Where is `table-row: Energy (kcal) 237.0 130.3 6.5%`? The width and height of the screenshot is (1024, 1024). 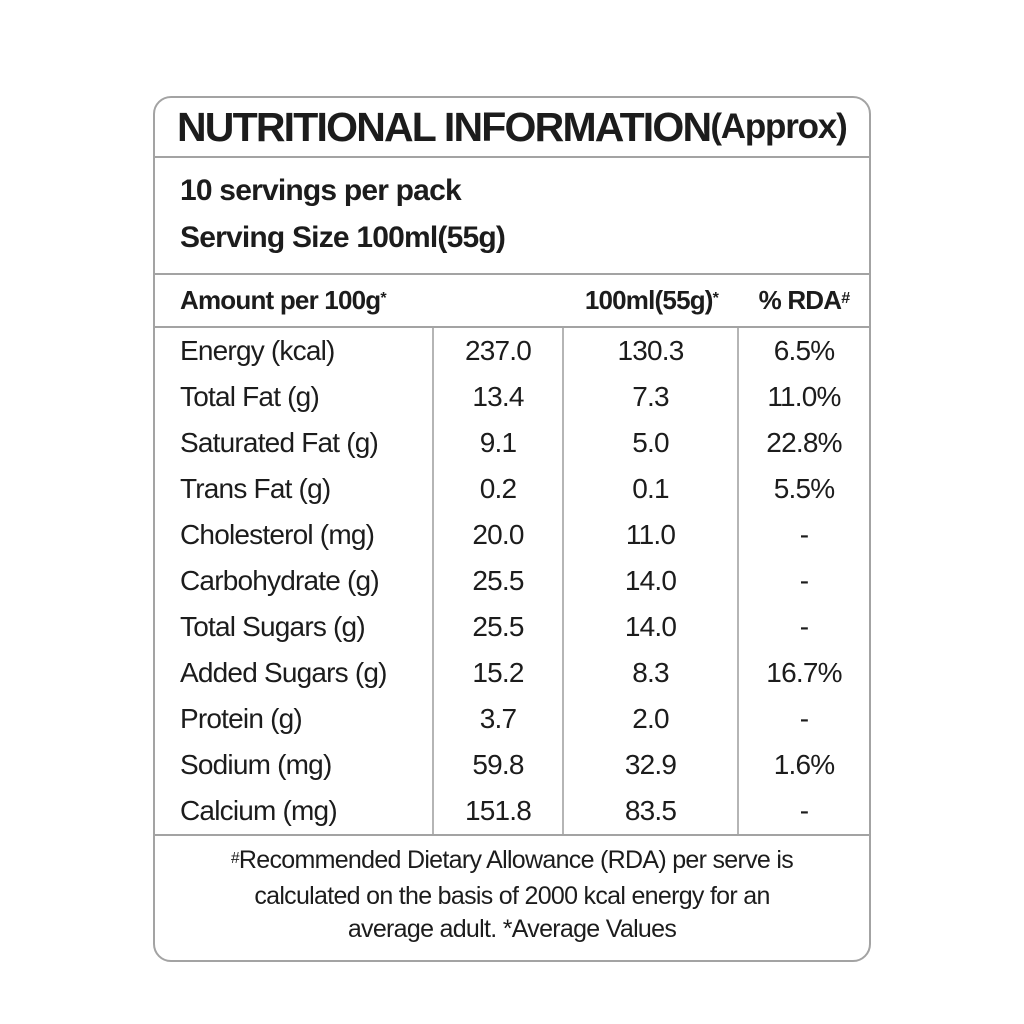
table-row: Energy (kcal) 237.0 130.3 6.5% is located at coordinates (512, 351).